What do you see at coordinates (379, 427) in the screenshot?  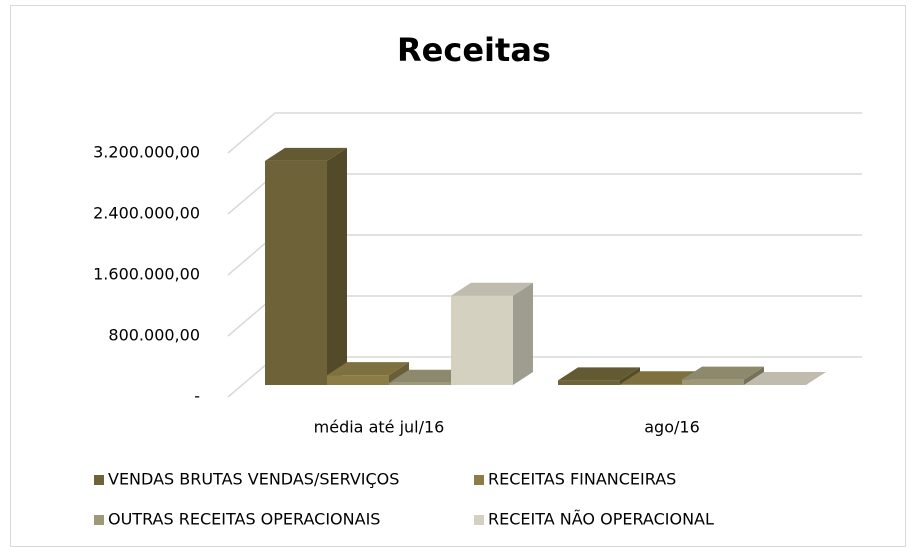 I see `x-tick-label: média até jul/16` at bounding box center [379, 427].